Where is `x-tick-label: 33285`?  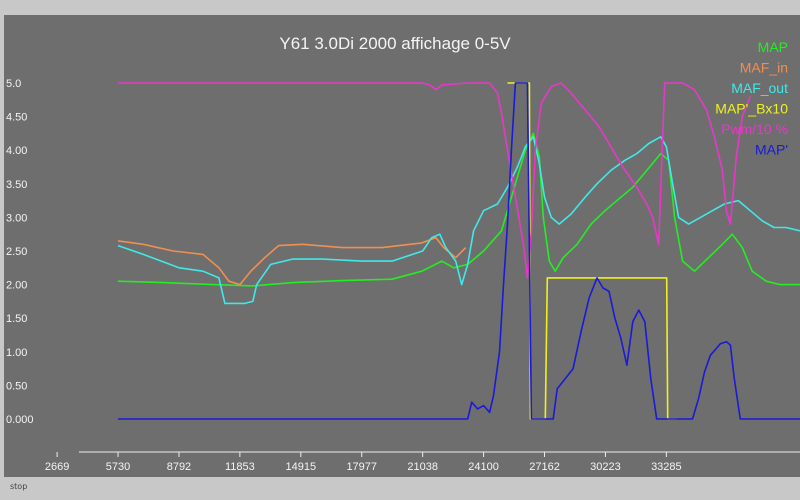
x-tick-label: 33285 is located at coordinates (666, 467).